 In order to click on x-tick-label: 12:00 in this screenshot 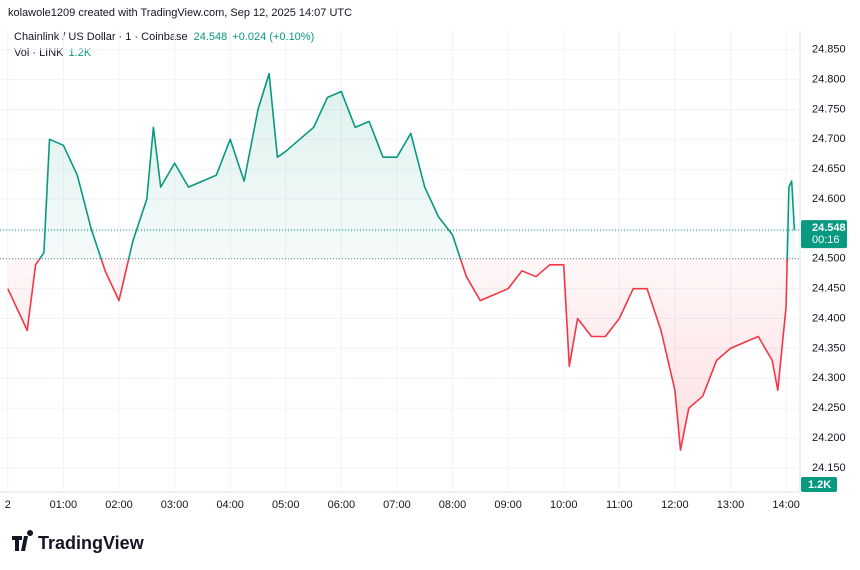, I will do `click(675, 505)`.